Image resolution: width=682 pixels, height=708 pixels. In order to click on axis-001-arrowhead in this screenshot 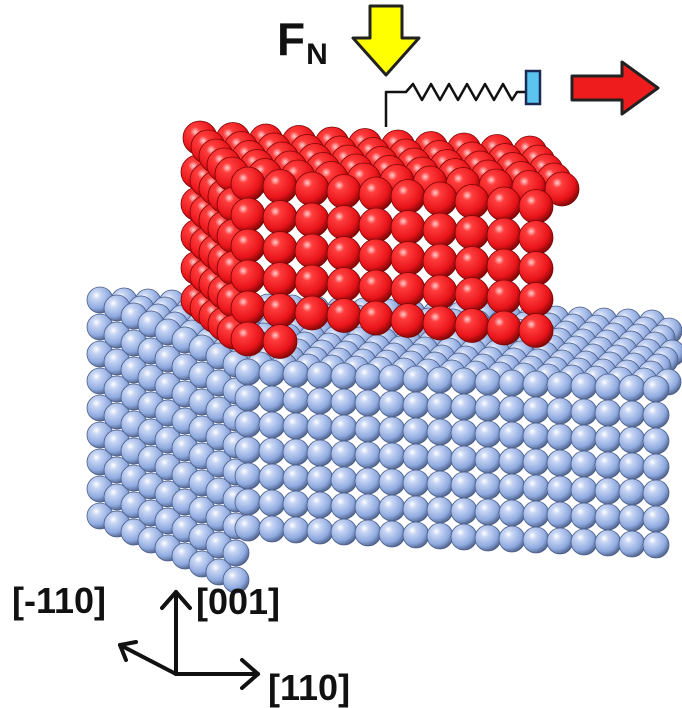, I will do `click(176, 600)`.